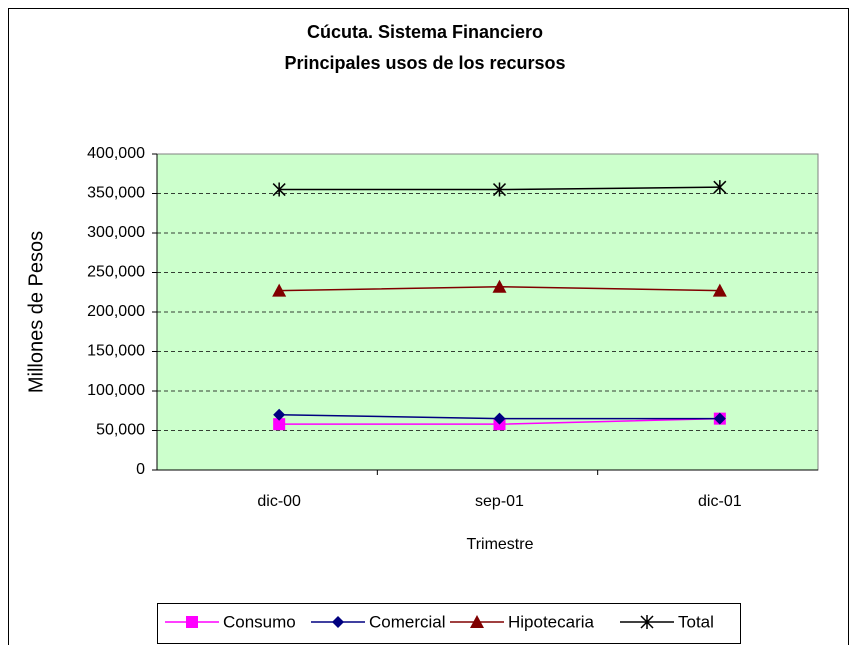 The height and width of the screenshot is (645, 854). What do you see at coordinates (499, 501) in the screenshot?
I see `x-tick-label: sep-01` at bounding box center [499, 501].